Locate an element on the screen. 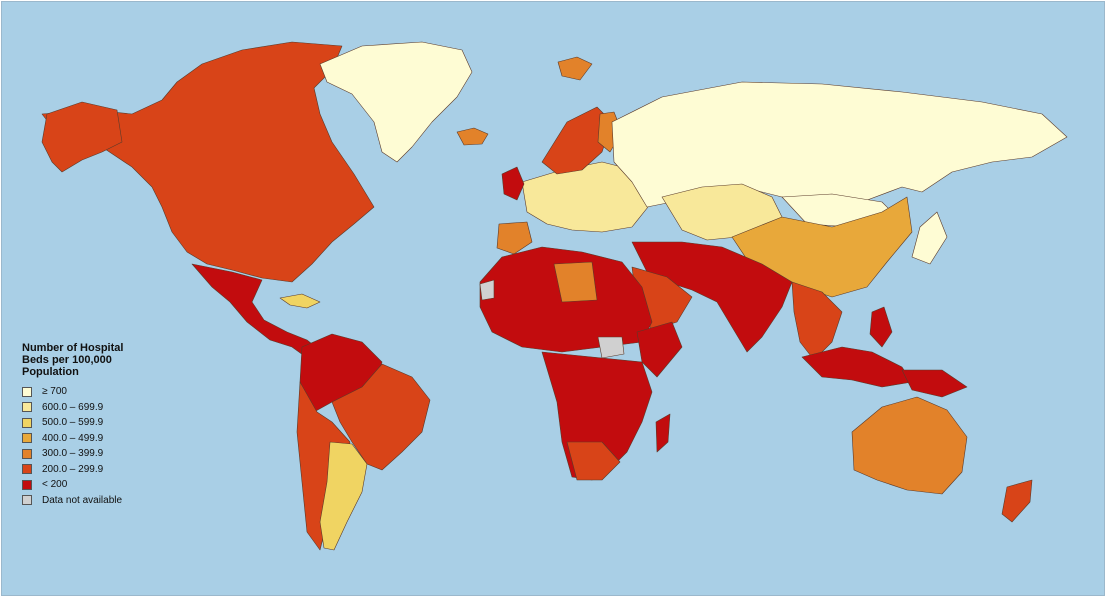 This screenshot has height=597, width=1106. region-western-sahara is located at coordinates (487, 290).